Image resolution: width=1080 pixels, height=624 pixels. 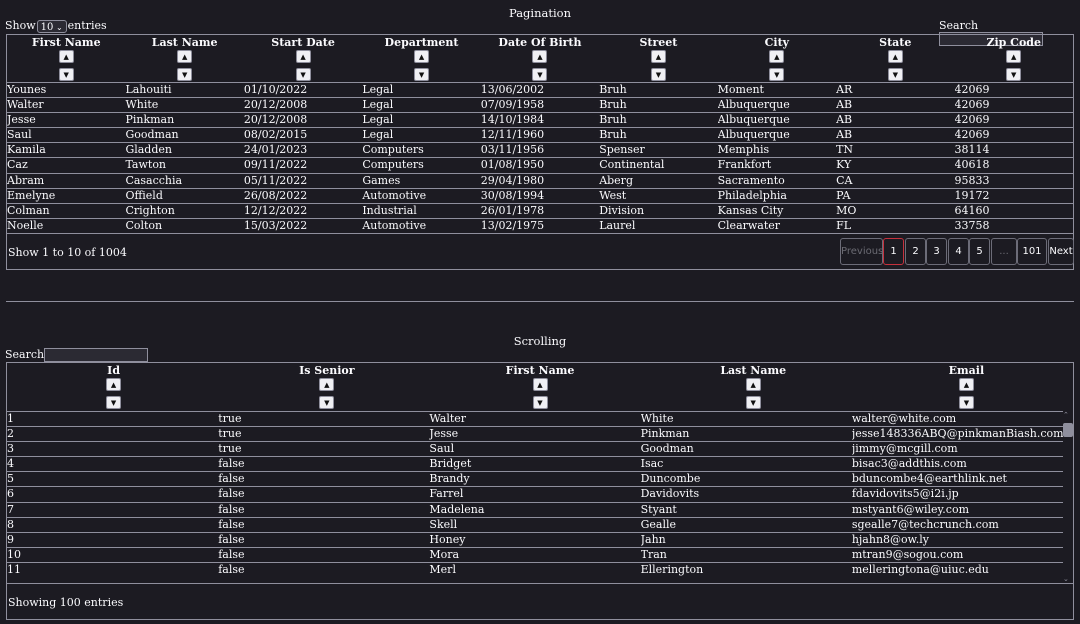 I want to click on table-cell: 2, so click(x=10, y=434).